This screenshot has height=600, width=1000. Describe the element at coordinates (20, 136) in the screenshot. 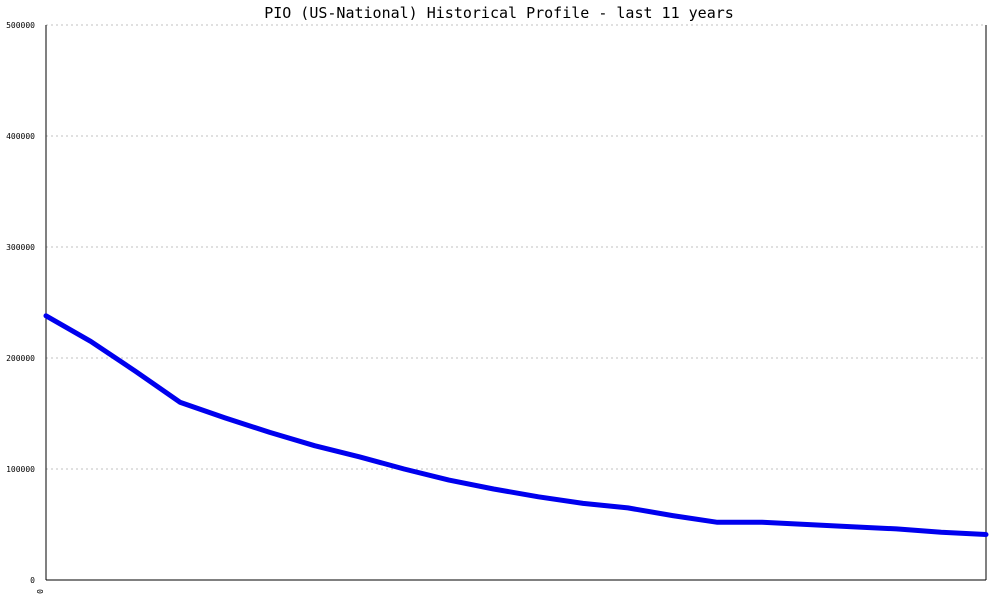

I see `y-tick-label: 400000` at that location.